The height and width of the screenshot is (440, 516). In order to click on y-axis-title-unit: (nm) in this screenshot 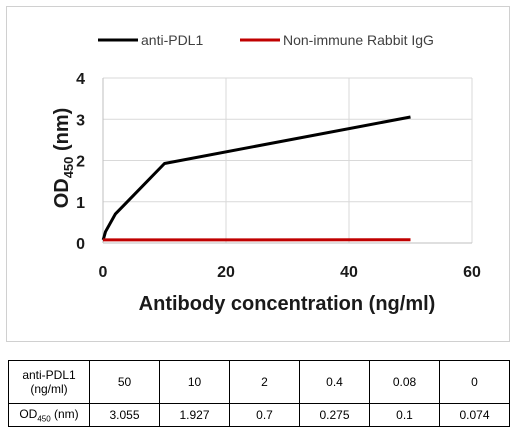, I will do `click(62, 132)`.